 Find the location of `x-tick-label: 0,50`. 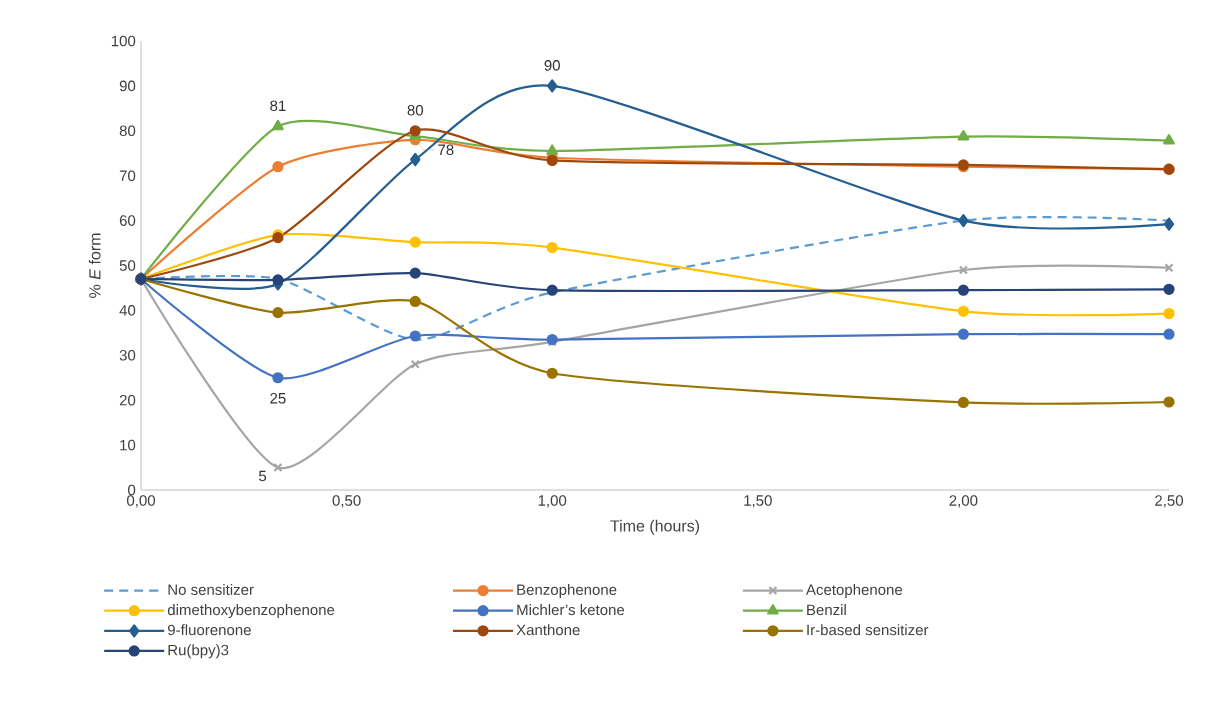

x-tick-label: 0,50 is located at coordinates (346, 501).